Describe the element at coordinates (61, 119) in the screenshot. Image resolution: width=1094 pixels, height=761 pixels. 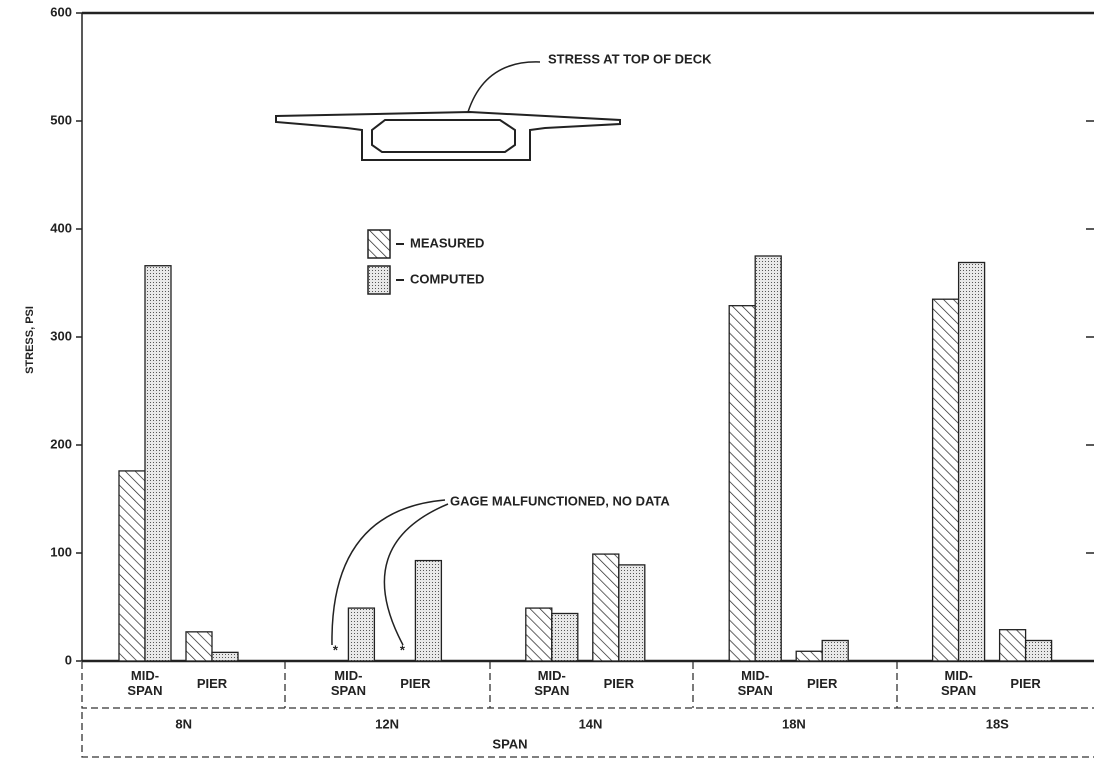
I see `y-tick-label: 500` at that location.